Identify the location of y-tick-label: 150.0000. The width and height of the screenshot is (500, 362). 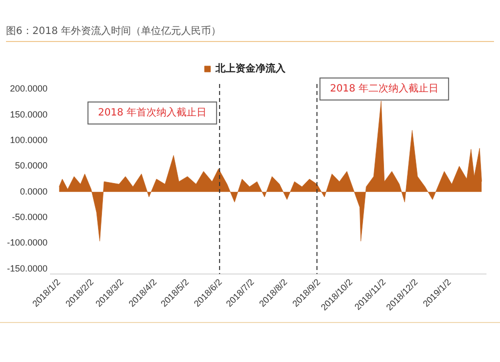
(29, 114).